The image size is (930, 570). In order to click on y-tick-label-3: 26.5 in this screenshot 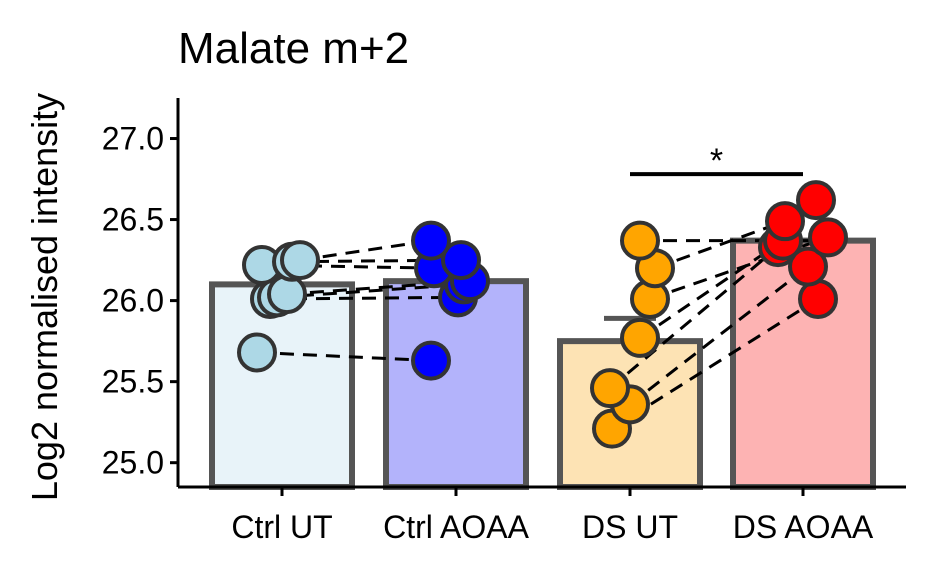, I will do `click(133, 220)`.